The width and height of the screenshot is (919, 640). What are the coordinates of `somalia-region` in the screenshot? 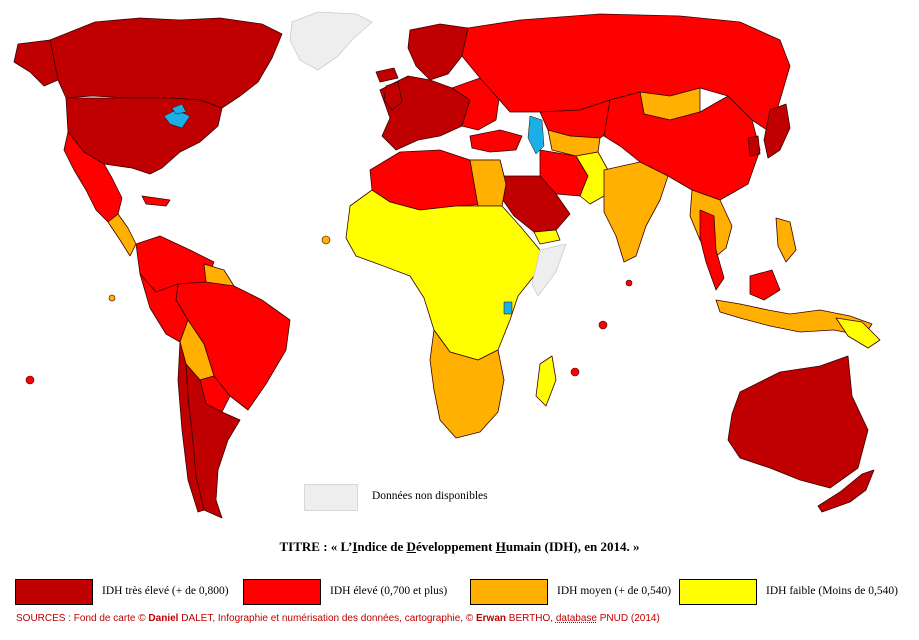 It's located at (549, 270).